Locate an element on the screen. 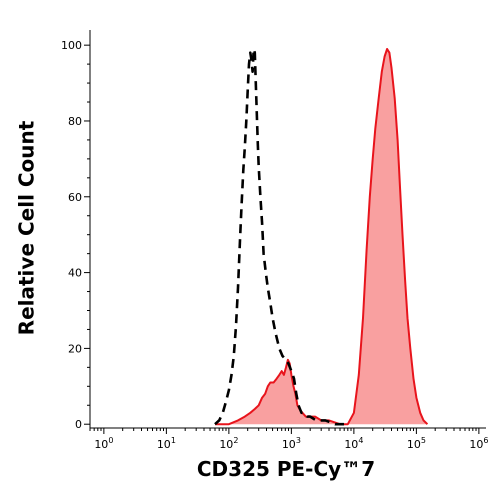 This screenshot has height=496, width=500. y-tick-label: 20 is located at coordinates (75, 348).